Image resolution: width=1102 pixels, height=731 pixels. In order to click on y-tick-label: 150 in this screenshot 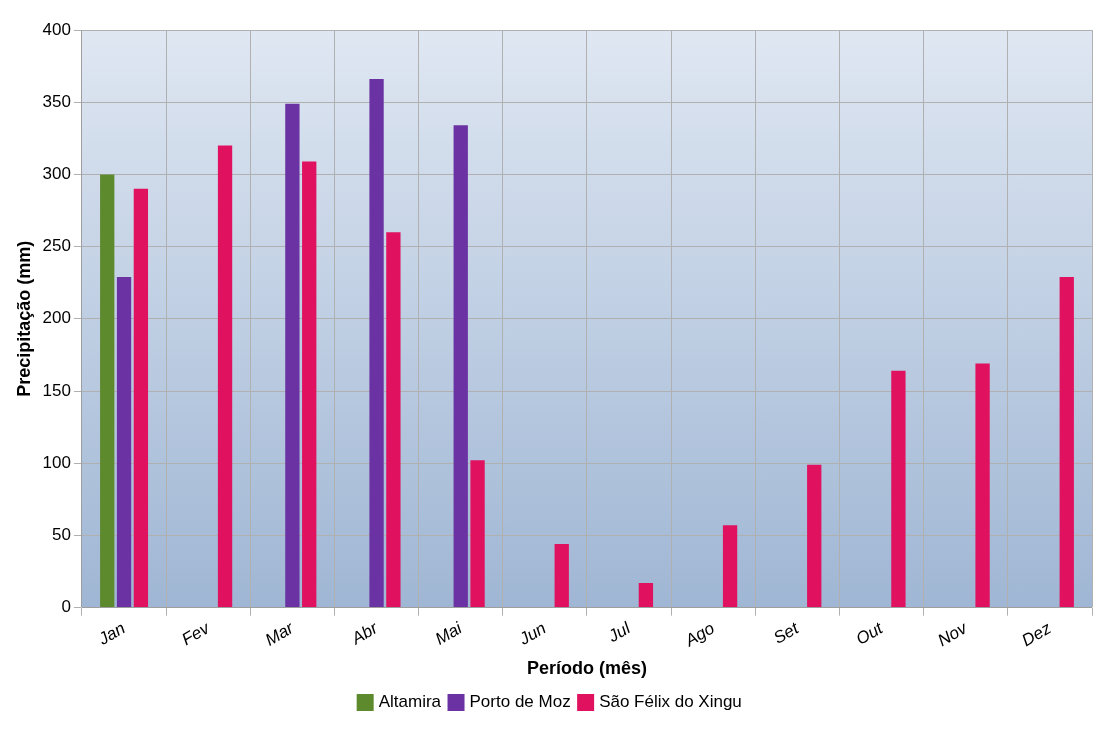, I will do `click(56, 390)`.